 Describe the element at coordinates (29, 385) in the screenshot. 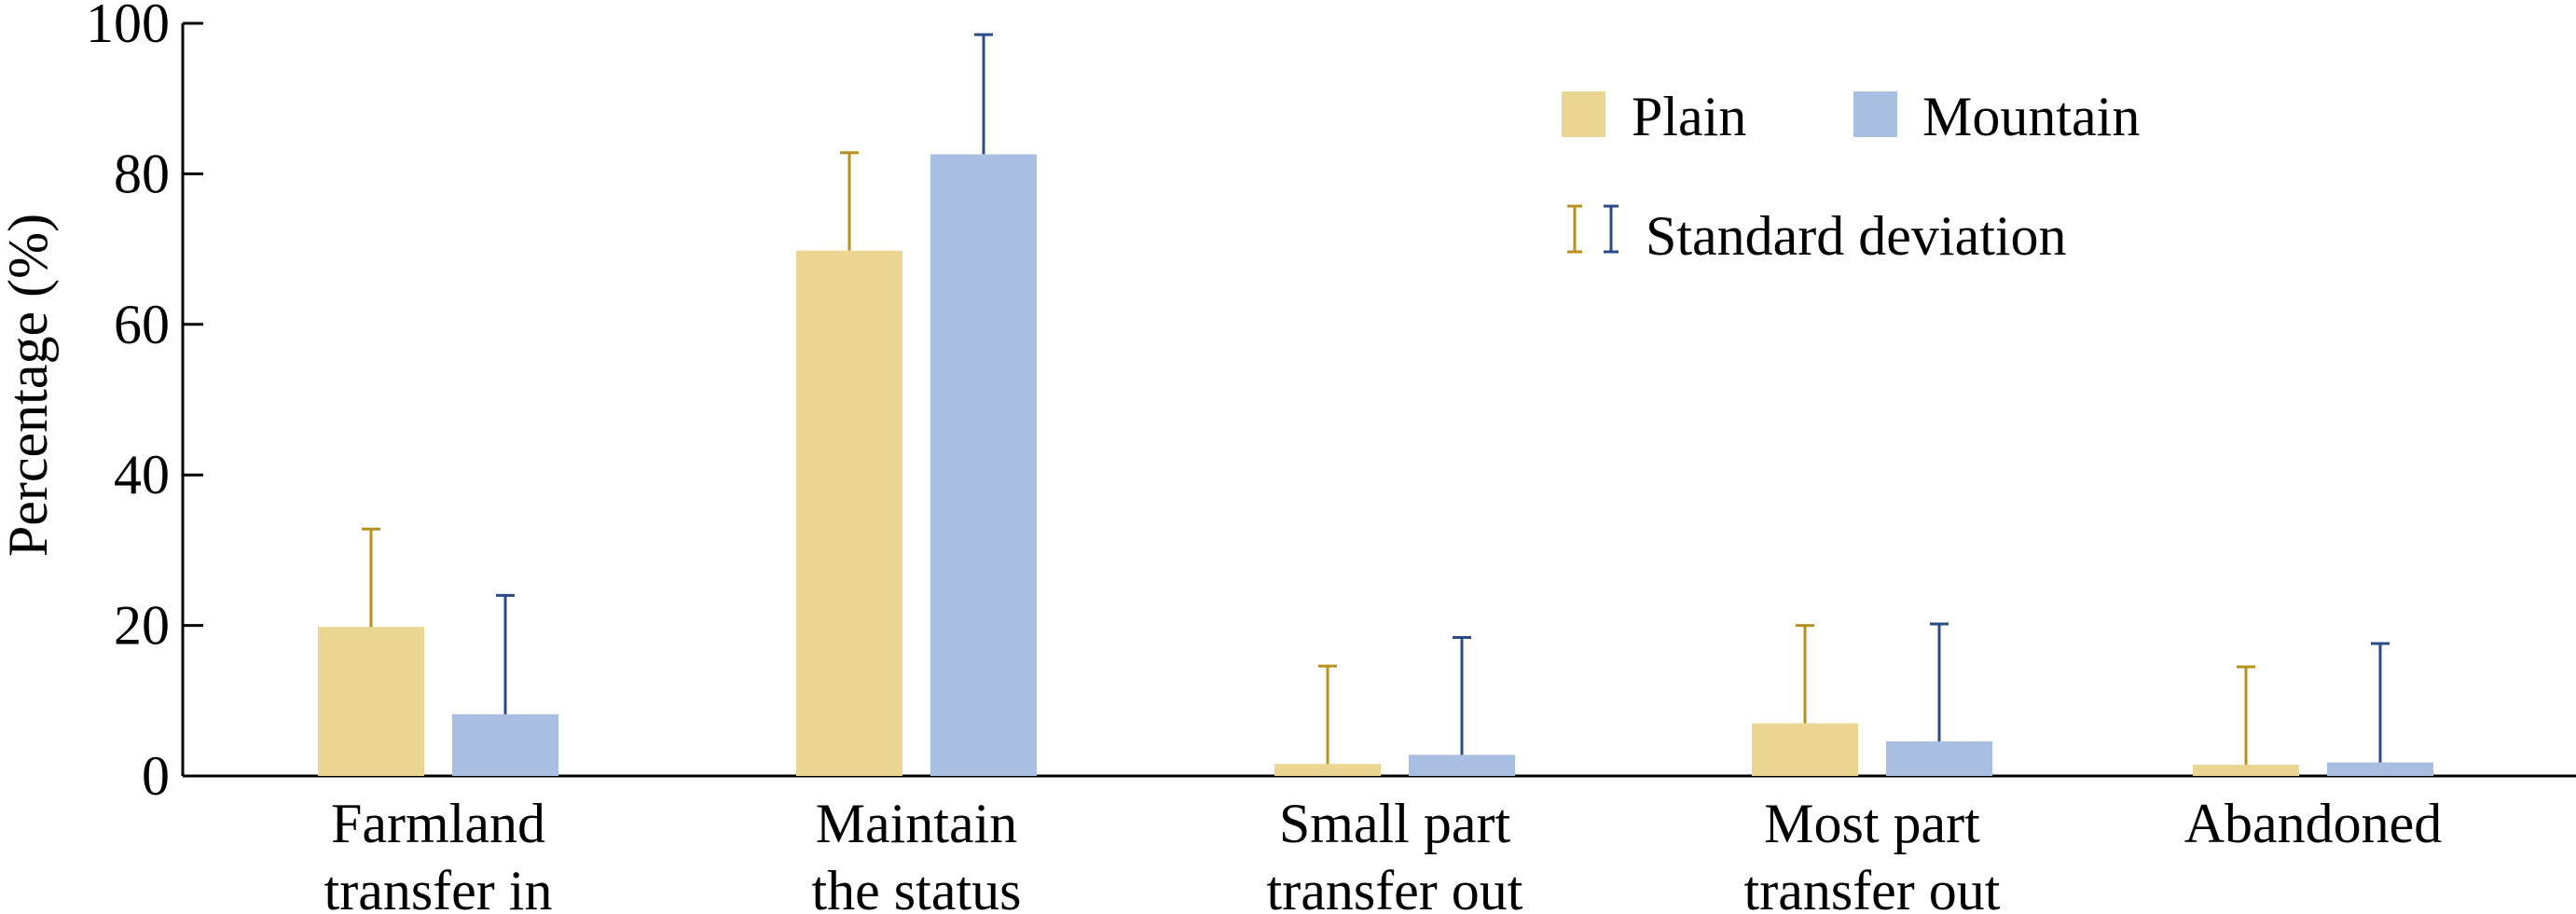

I see `y-axis-title: Percentage (%)` at that location.